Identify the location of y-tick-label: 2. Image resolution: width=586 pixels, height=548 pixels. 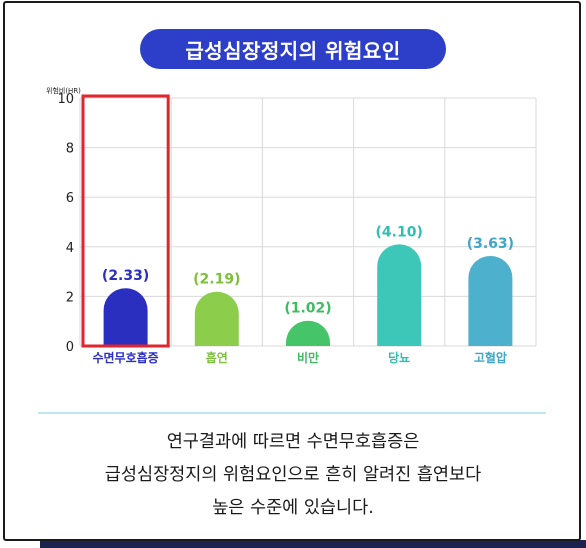
(70, 297).